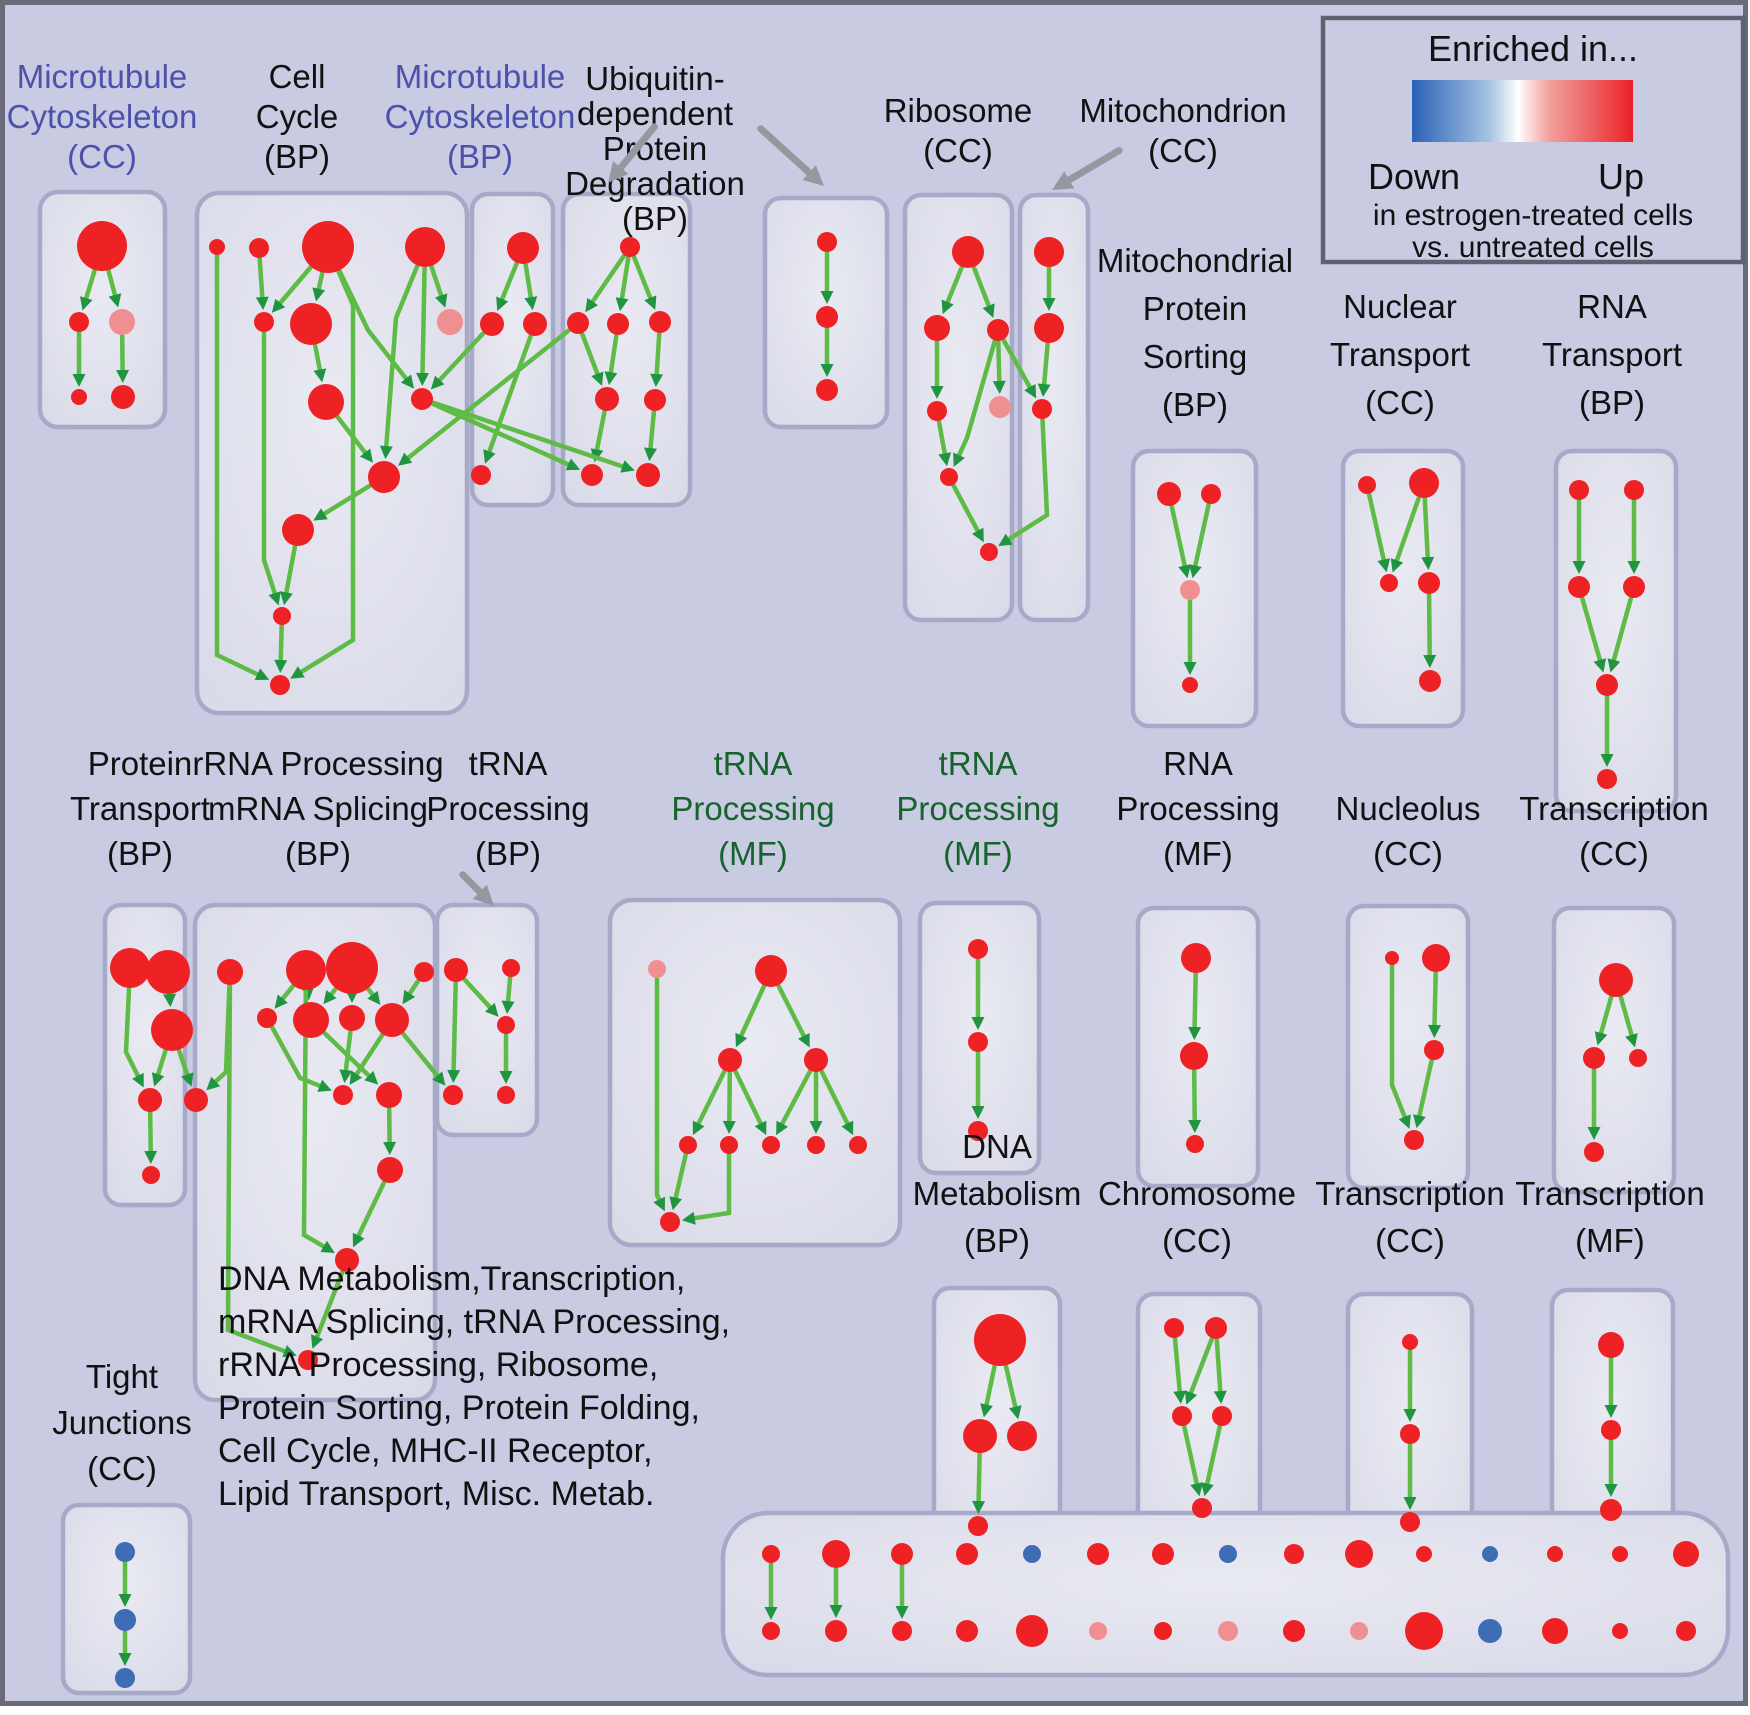 The width and height of the screenshot is (1750, 1715). What do you see at coordinates (1414, 176) in the screenshot?
I see `legend-down-label: Down` at bounding box center [1414, 176].